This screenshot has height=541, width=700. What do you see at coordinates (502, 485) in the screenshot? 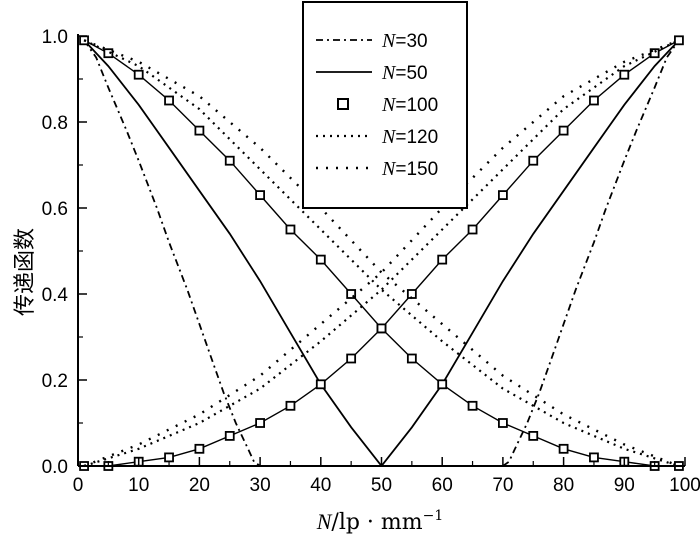
I see `x-tick-label: 70` at bounding box center [502, 485].